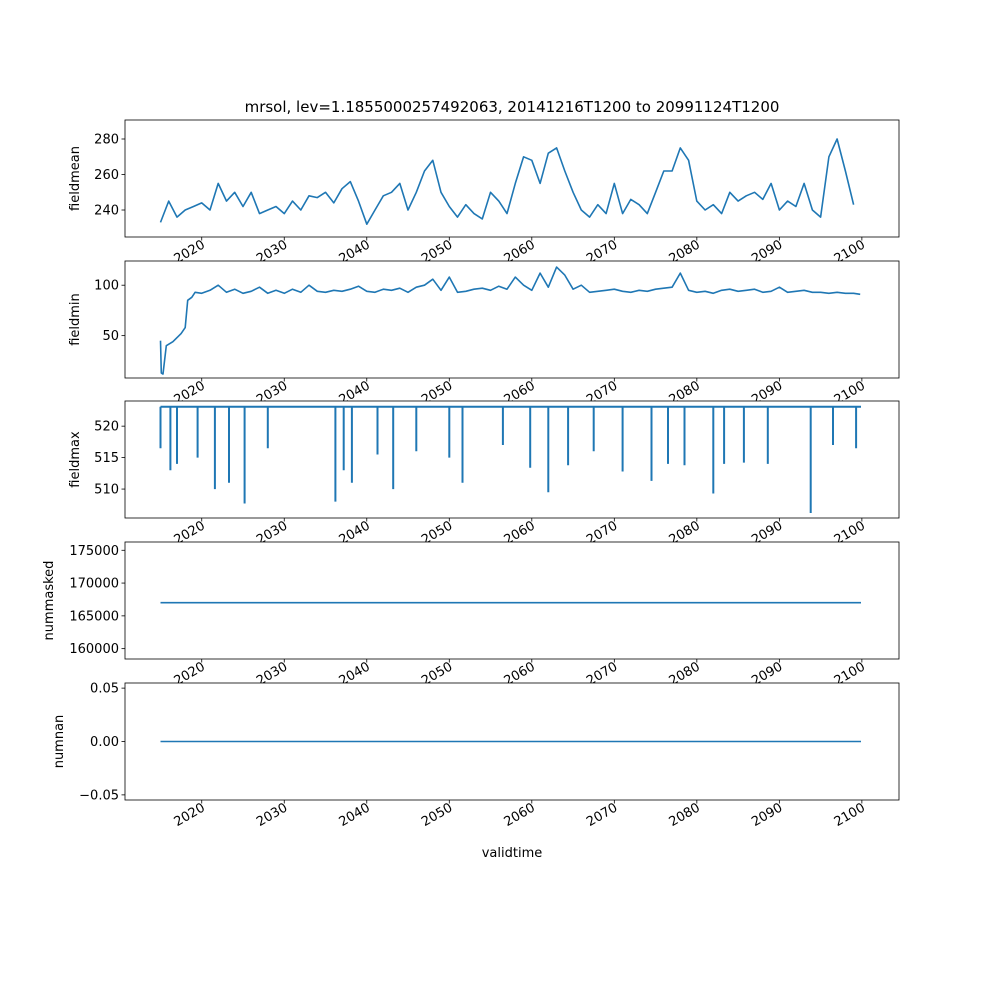 The image size is (1000, 1000). What do you see at coordinates (507, 181) in the screenshot?
I see `series-line-fieldmean` at bounding box center [507, 181].